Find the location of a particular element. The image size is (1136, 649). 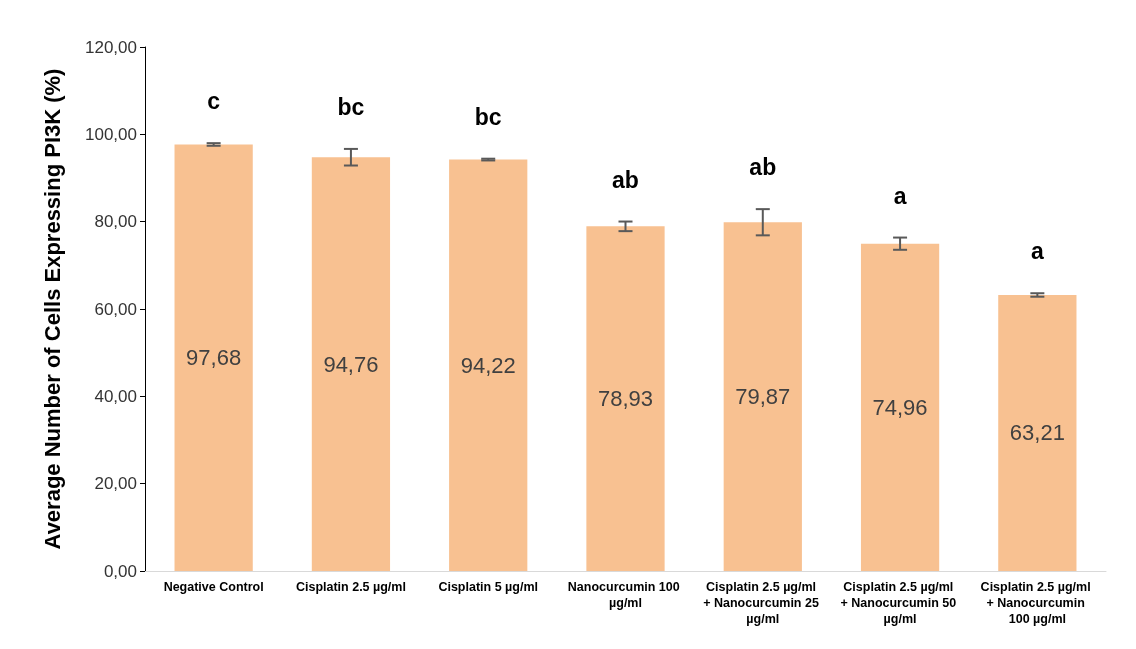

y-tick-label: 100,00 is located at coordinates (111, 134).